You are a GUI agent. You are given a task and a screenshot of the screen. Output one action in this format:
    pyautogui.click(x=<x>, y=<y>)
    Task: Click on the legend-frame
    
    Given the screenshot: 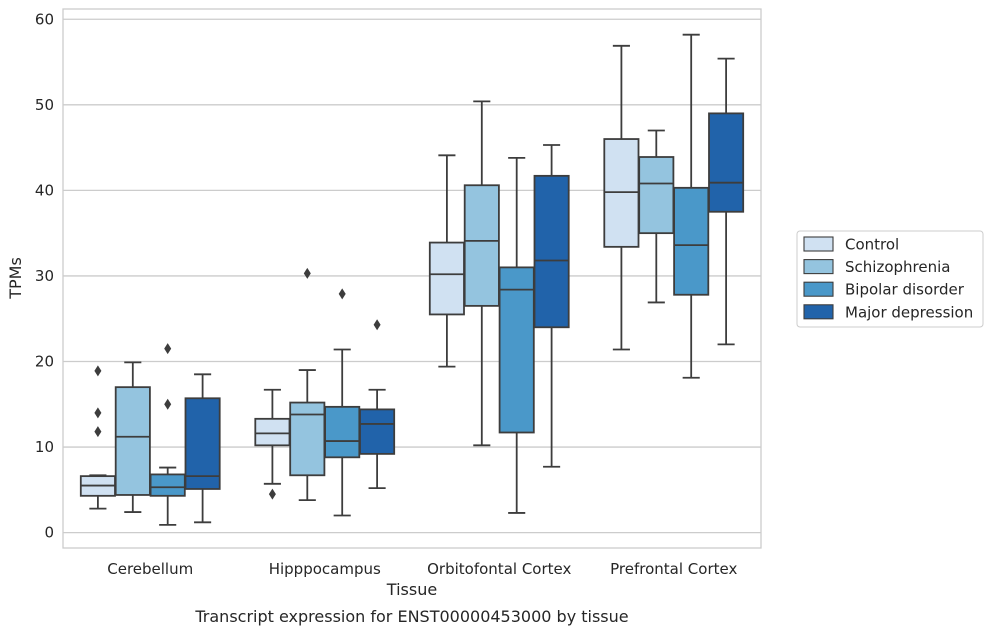 What is the action you would take?
    pyautogui.click(x=890, y=279)
    